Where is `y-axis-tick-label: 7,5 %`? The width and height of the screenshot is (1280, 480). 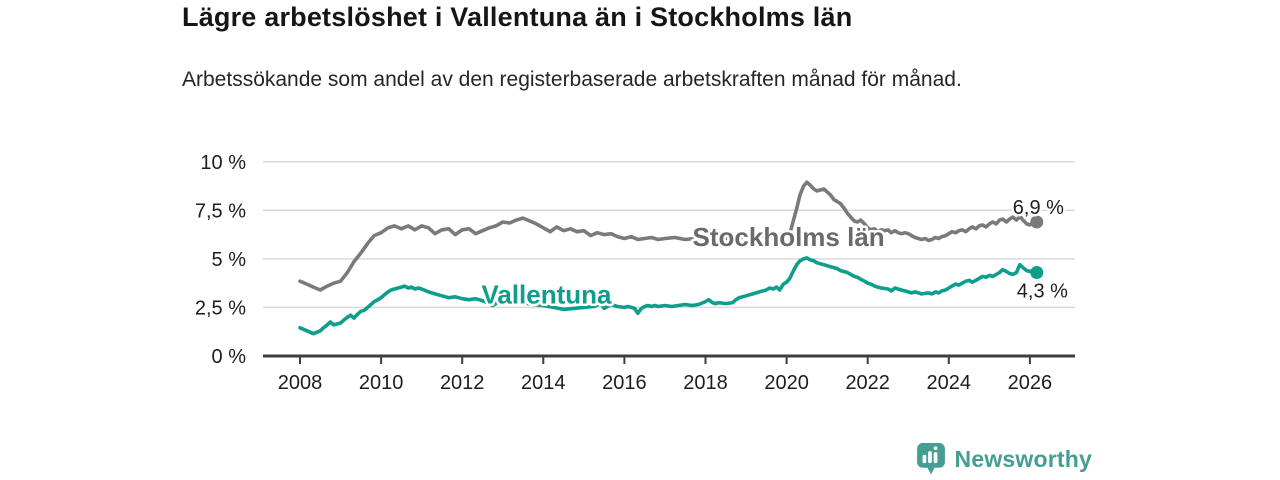
y-axis-tick-label: 7,5 % is located at coordinates (220, 211).